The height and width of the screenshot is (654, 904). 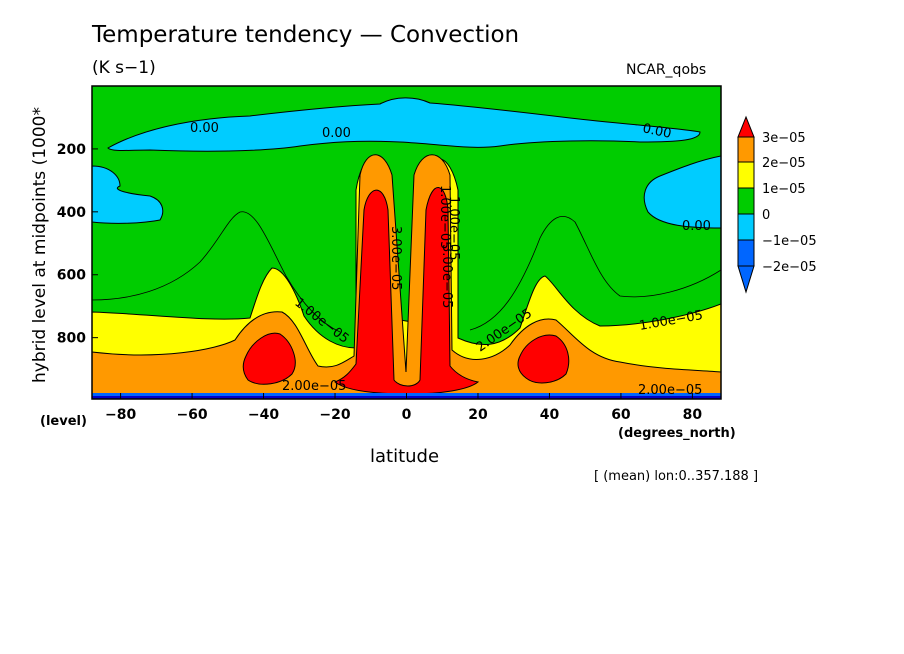 I want to click on footnote: [ (mean) lon:0..357.188 ], so click(x=676, y=476).